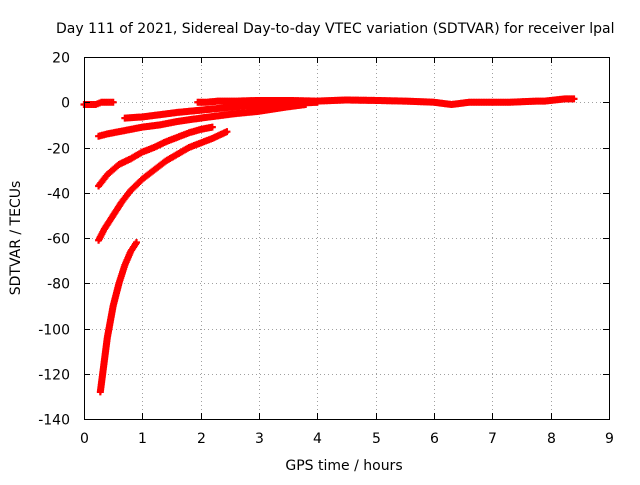  Describe the element at coordinates (492, 439) in the screenshot. I see `x-tick-label: 7` at that location.